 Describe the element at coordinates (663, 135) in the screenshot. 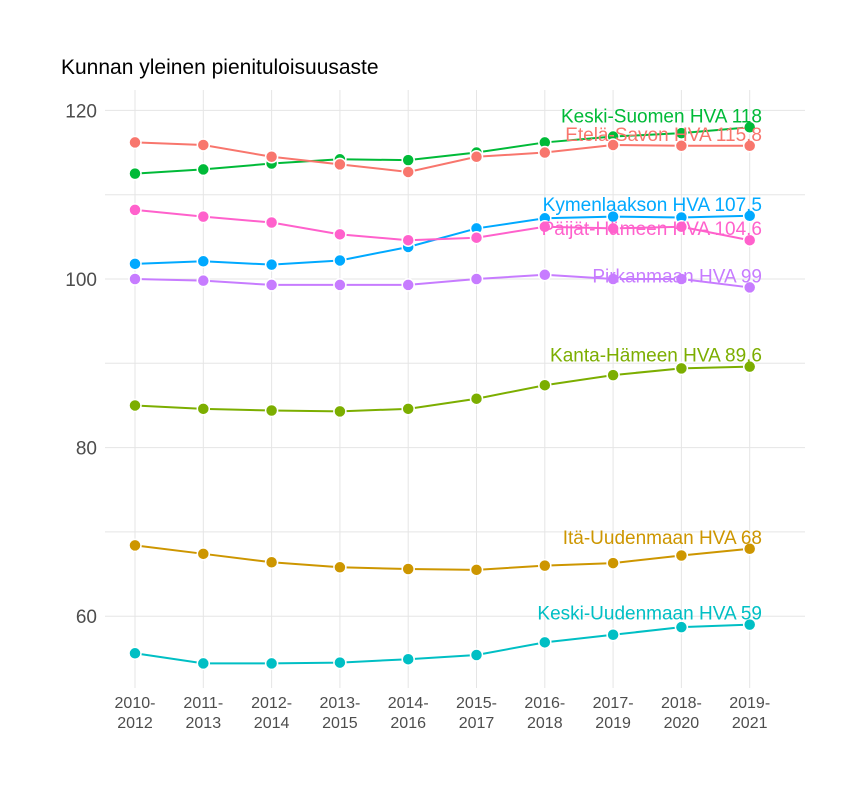

I see `series-label: Etelä-Savon HVA 115.8` at that location.